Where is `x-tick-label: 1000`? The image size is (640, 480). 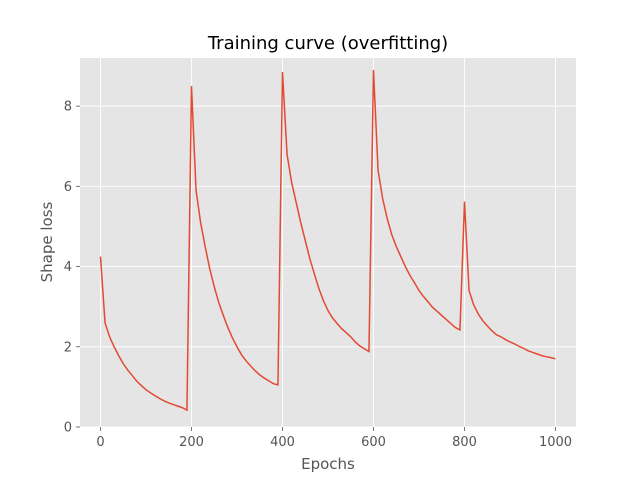 x-tick-label: 1000 is located at coordinates (555, 442).